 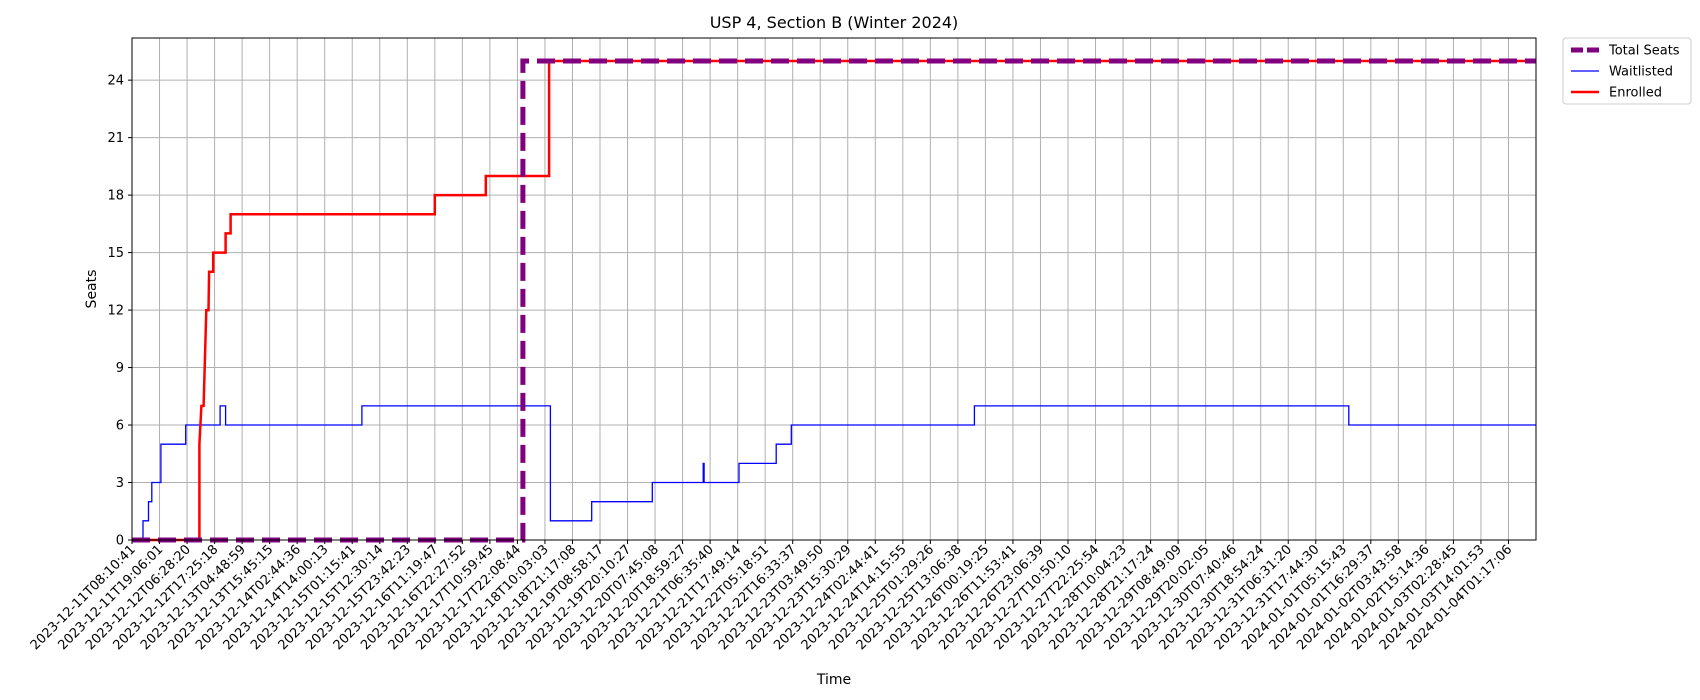 I want to click on y-tick-label: 21, so click(x=115, y=138).